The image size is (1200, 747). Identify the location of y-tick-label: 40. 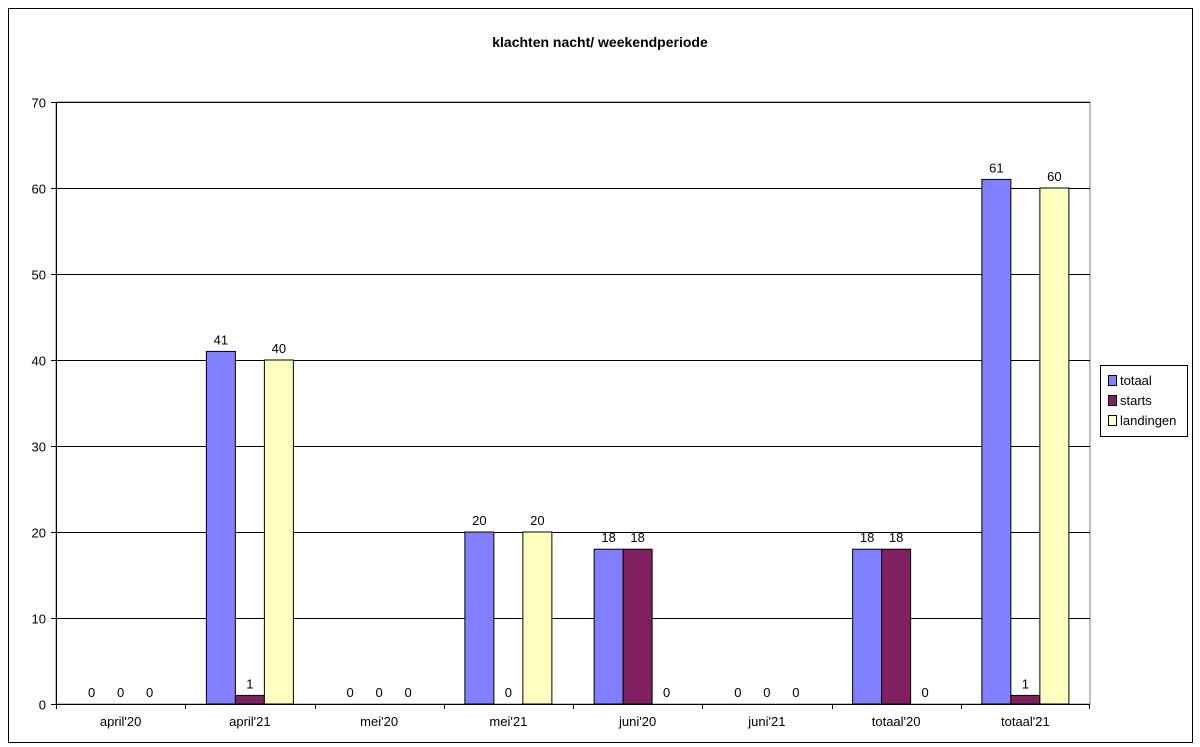
(39, 361).